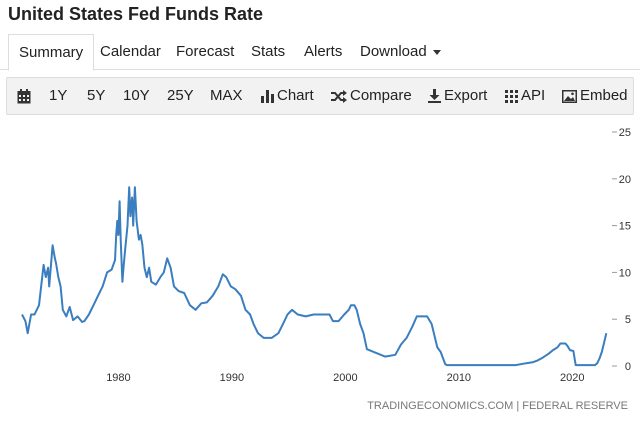 This screenshot has width=640, height=421. What do you see at coordinates (96, 95) in the screenshot?
I see `range-5y-button: 5Y` at bounding box center [96, 95].